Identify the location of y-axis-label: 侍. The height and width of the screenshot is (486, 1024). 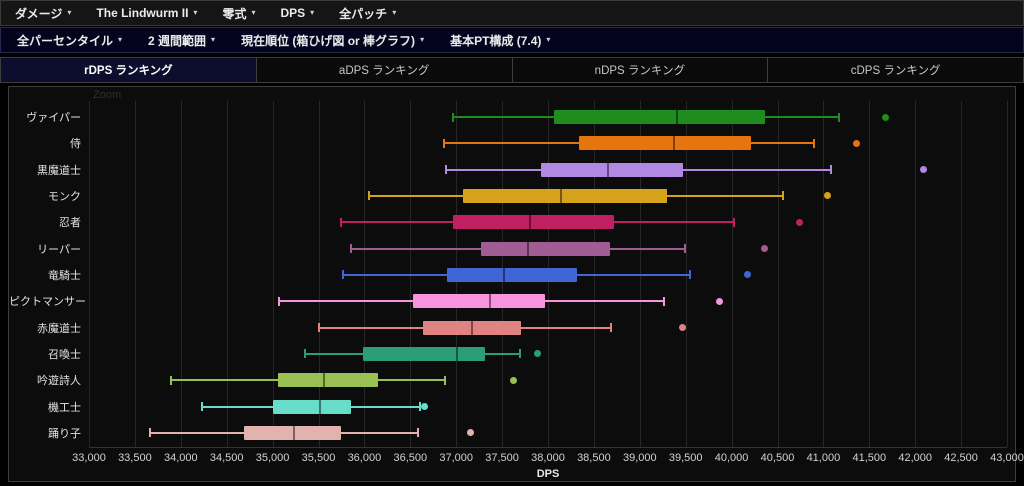
(75, 144).